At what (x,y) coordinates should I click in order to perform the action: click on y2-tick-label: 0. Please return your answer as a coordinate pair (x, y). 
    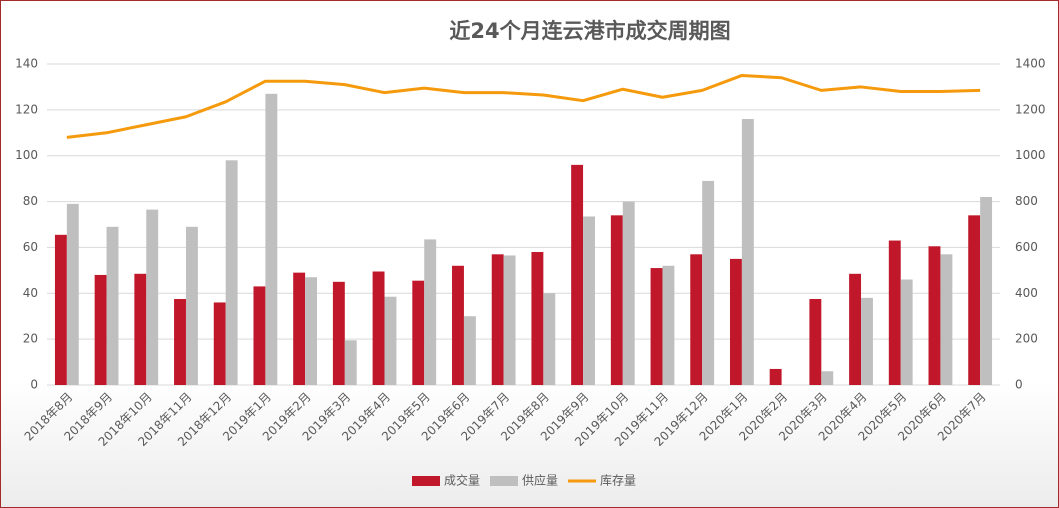
    Looking at the image, I should click on (1019, 385).